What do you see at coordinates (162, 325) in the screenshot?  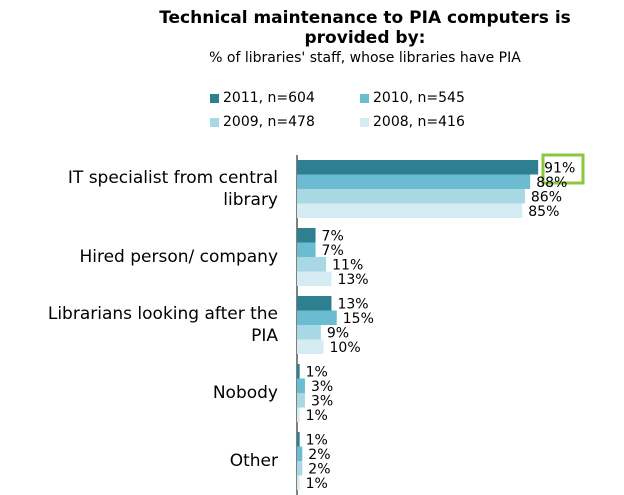 I see `y-tick-label: Librarians looking after the PIA` at bounding box center [162, 325].